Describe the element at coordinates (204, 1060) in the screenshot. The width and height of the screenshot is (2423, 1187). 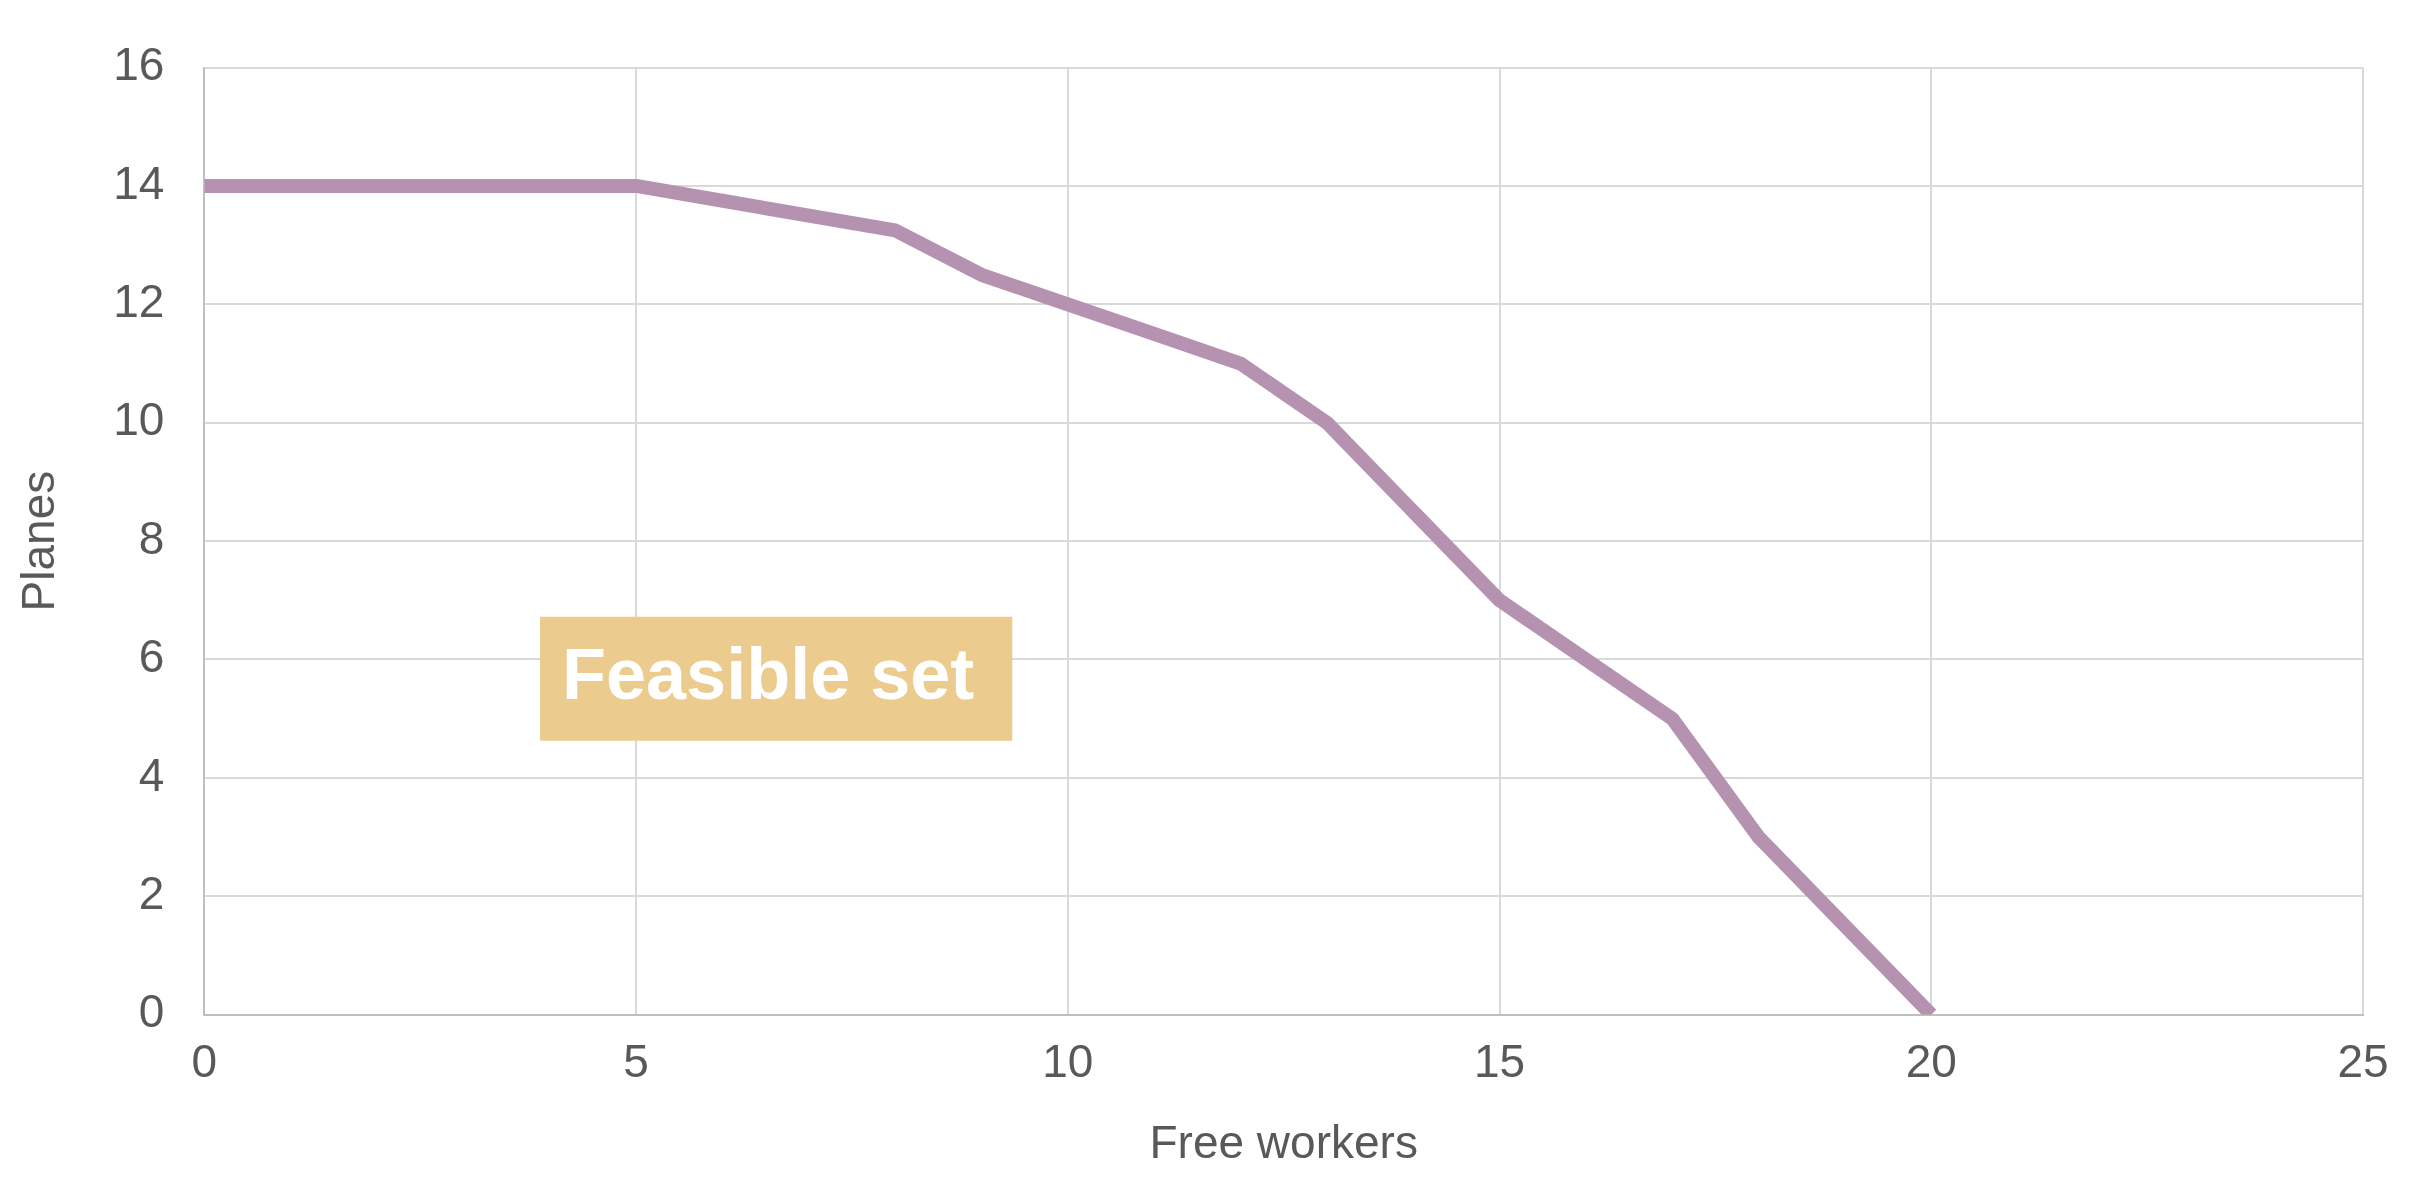
I see `x-tick-label: 0` at that location.